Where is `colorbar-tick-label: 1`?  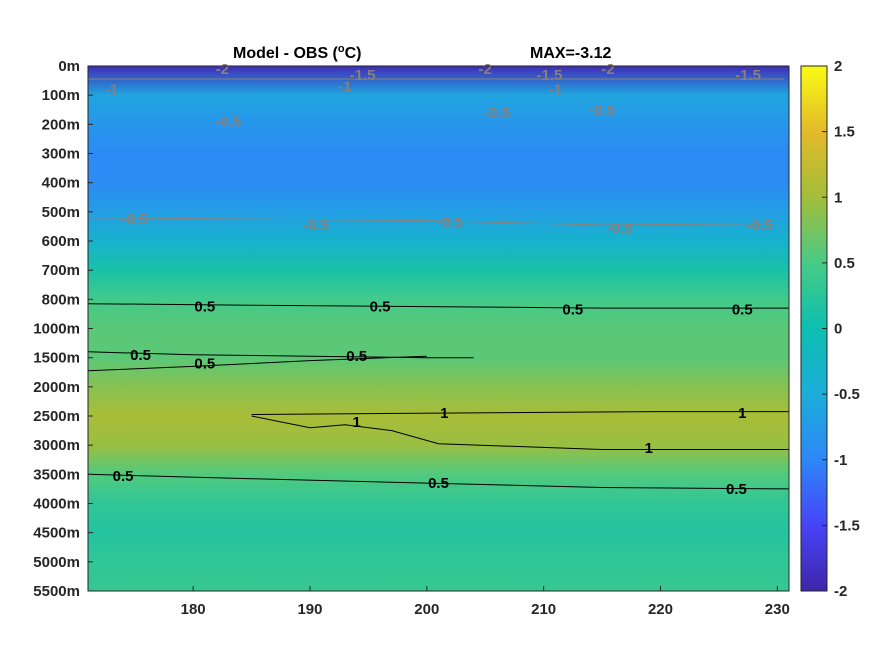
colorbar-tick-label: 1 is located at coordinates (838, 197).